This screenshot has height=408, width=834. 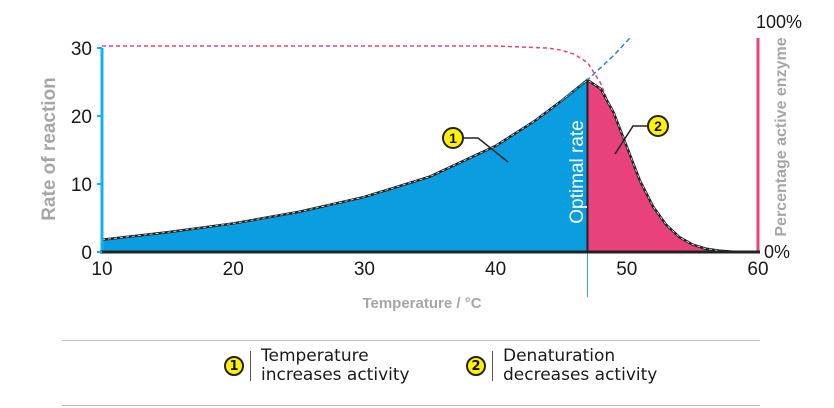 I want to click on y-tick-label: 20, so click(x=81, y=117).